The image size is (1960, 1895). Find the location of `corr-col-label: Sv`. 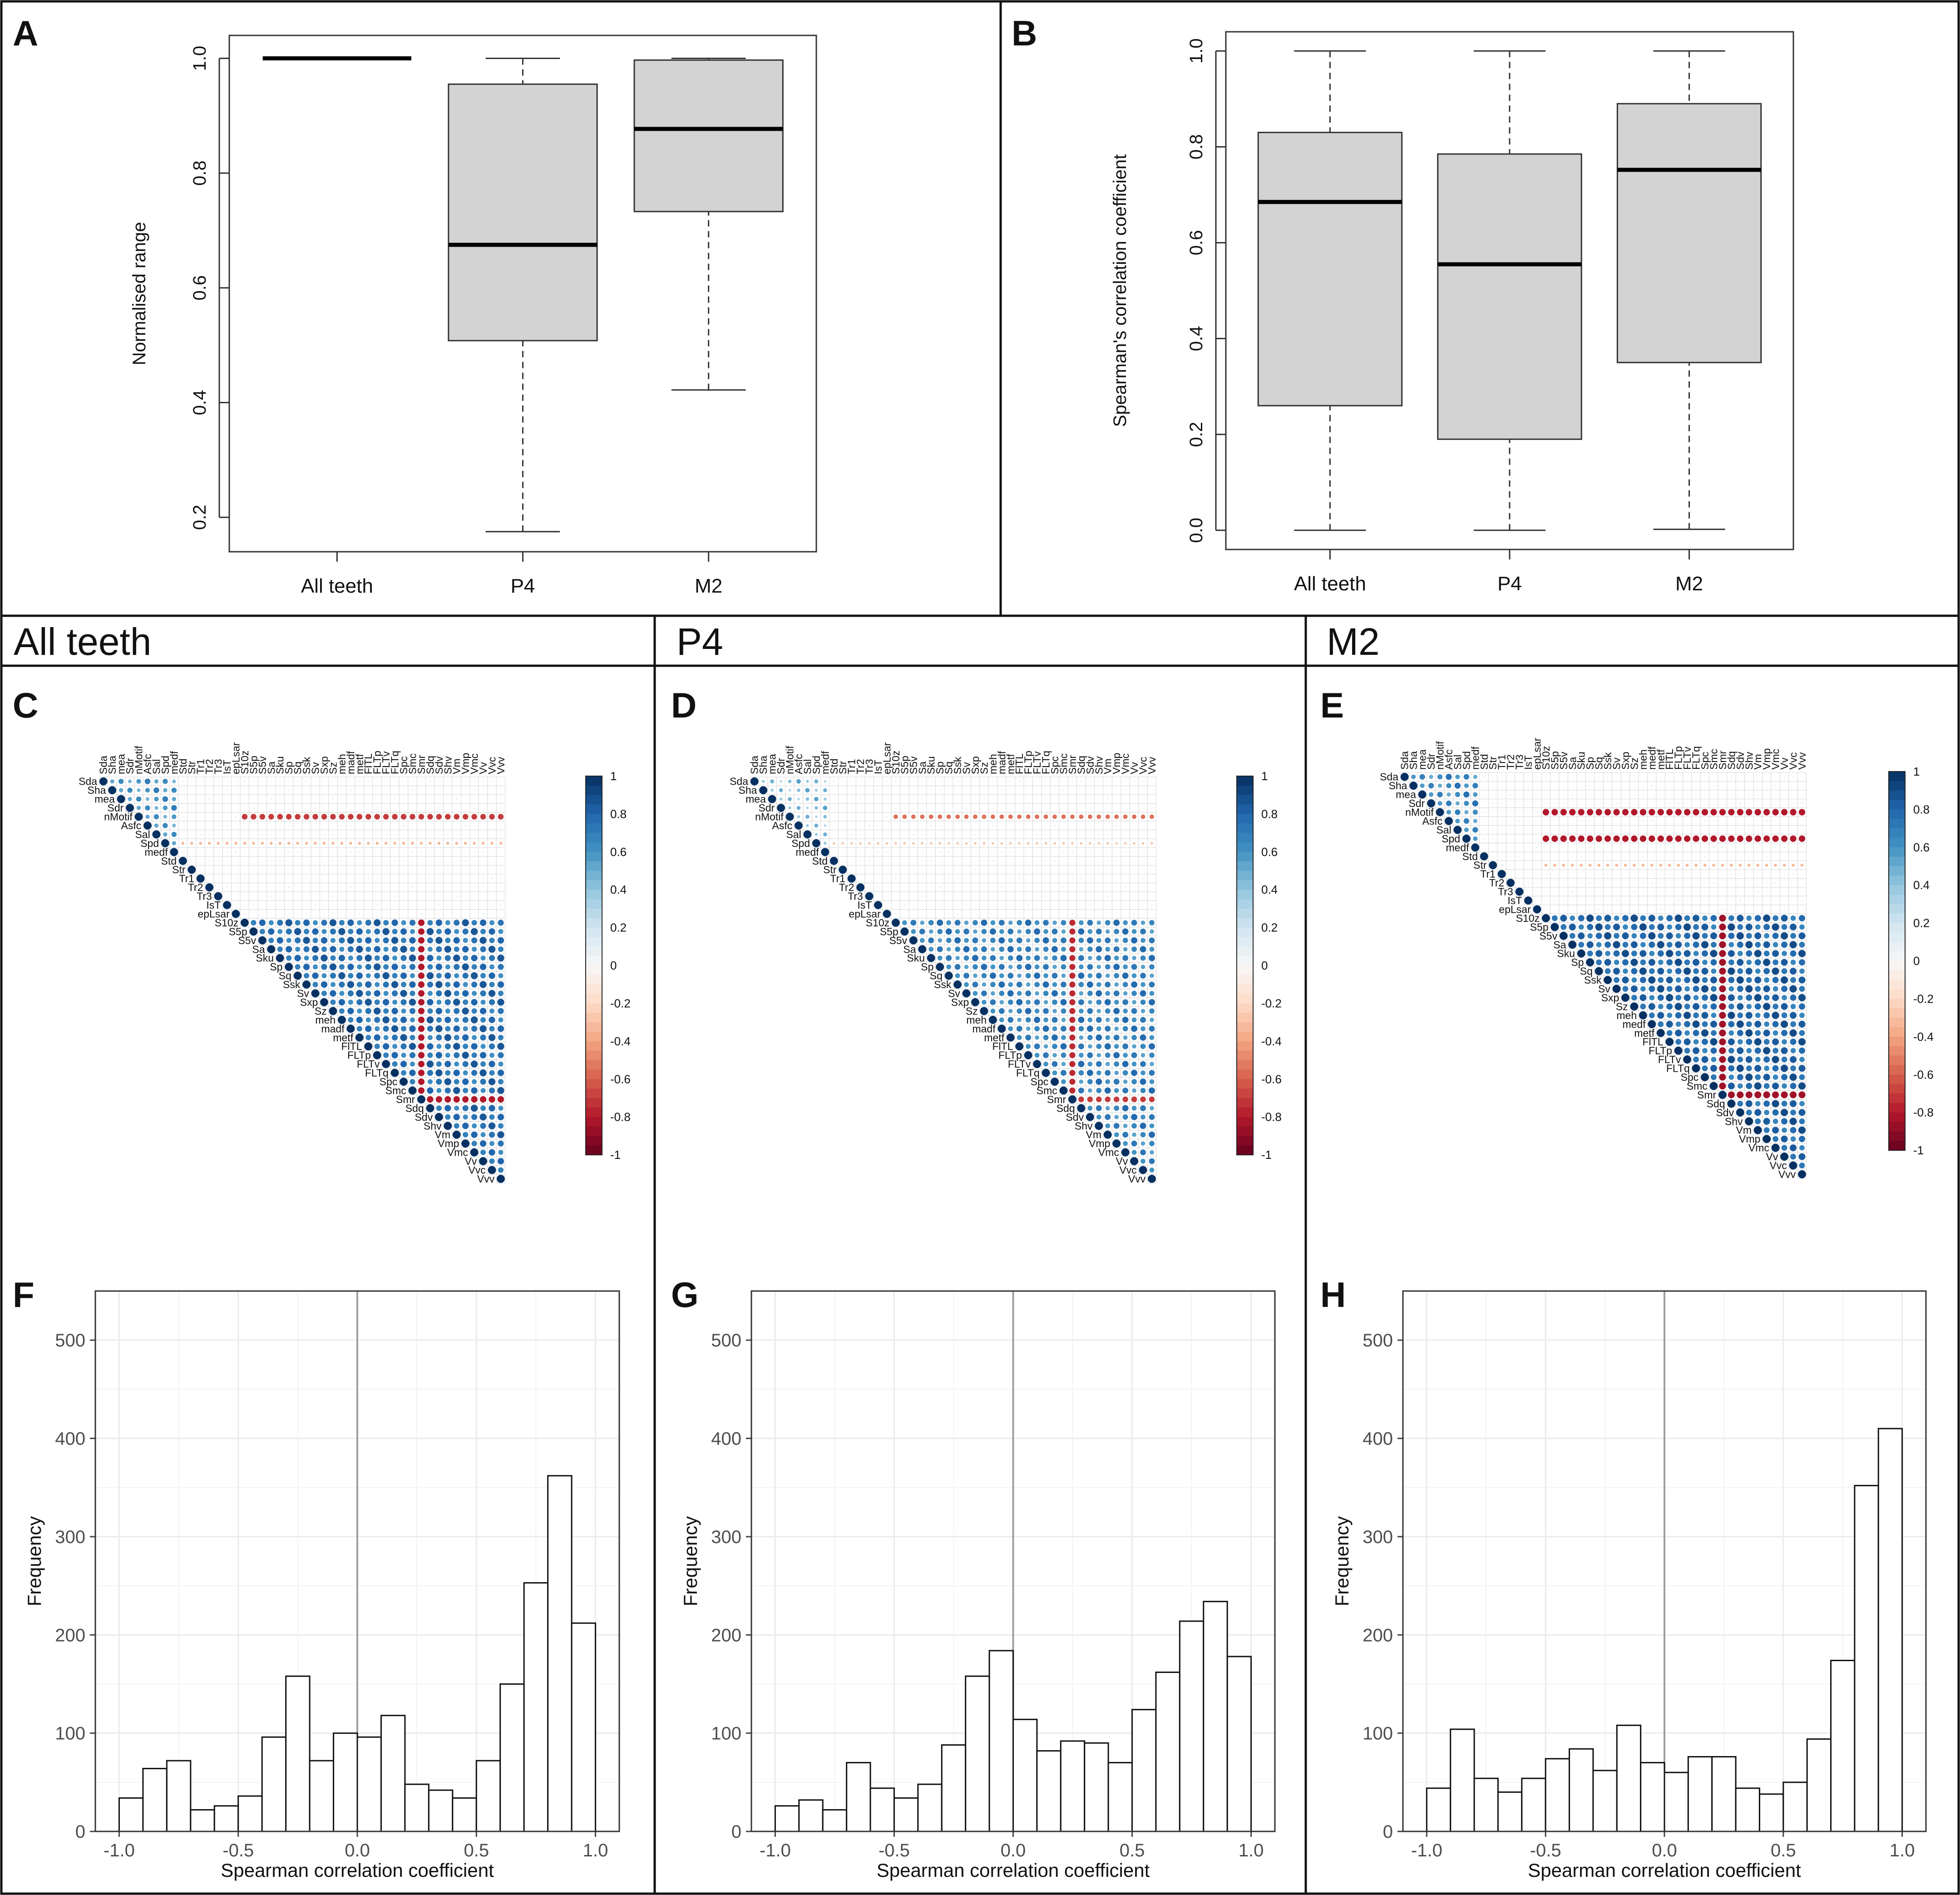

corr-col-label: Sv is located at coordinates (315, 768).